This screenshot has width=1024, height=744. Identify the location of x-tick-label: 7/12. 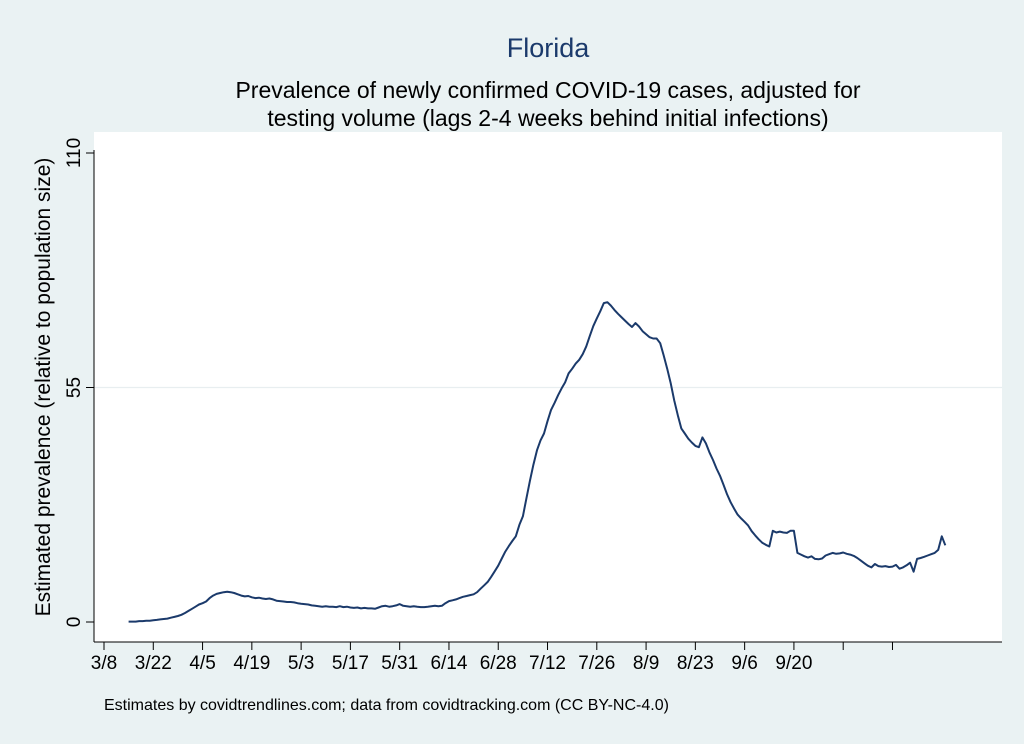
(547, 663).